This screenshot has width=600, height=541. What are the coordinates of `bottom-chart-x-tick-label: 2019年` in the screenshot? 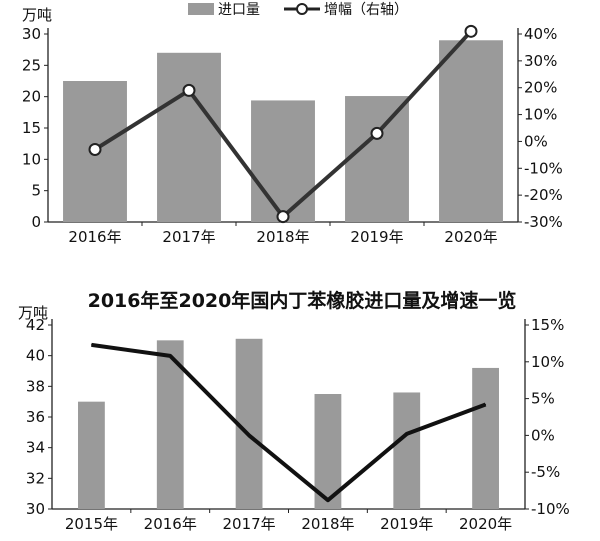 It's located at (406, 524).